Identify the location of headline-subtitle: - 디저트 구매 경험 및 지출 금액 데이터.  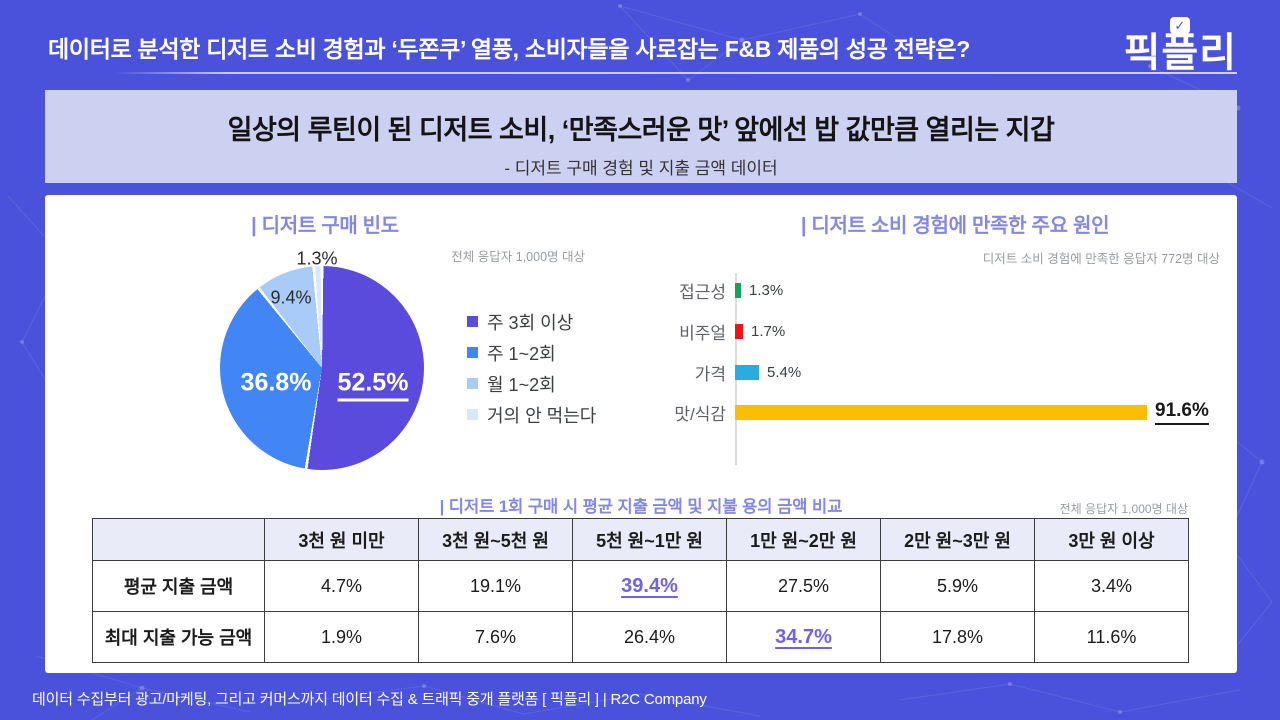
(641, 168).